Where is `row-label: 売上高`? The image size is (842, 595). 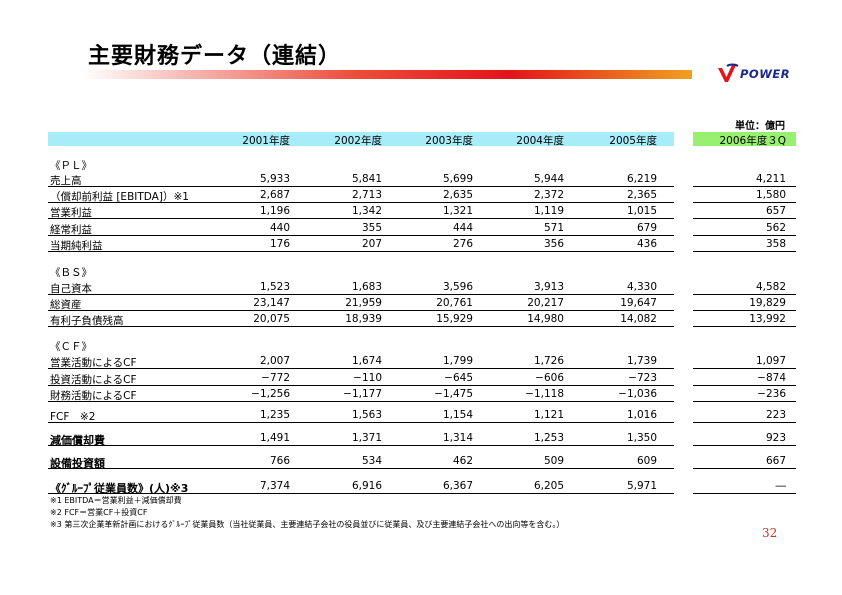 row-label: 売上高 is located at coordinates (66, 181).